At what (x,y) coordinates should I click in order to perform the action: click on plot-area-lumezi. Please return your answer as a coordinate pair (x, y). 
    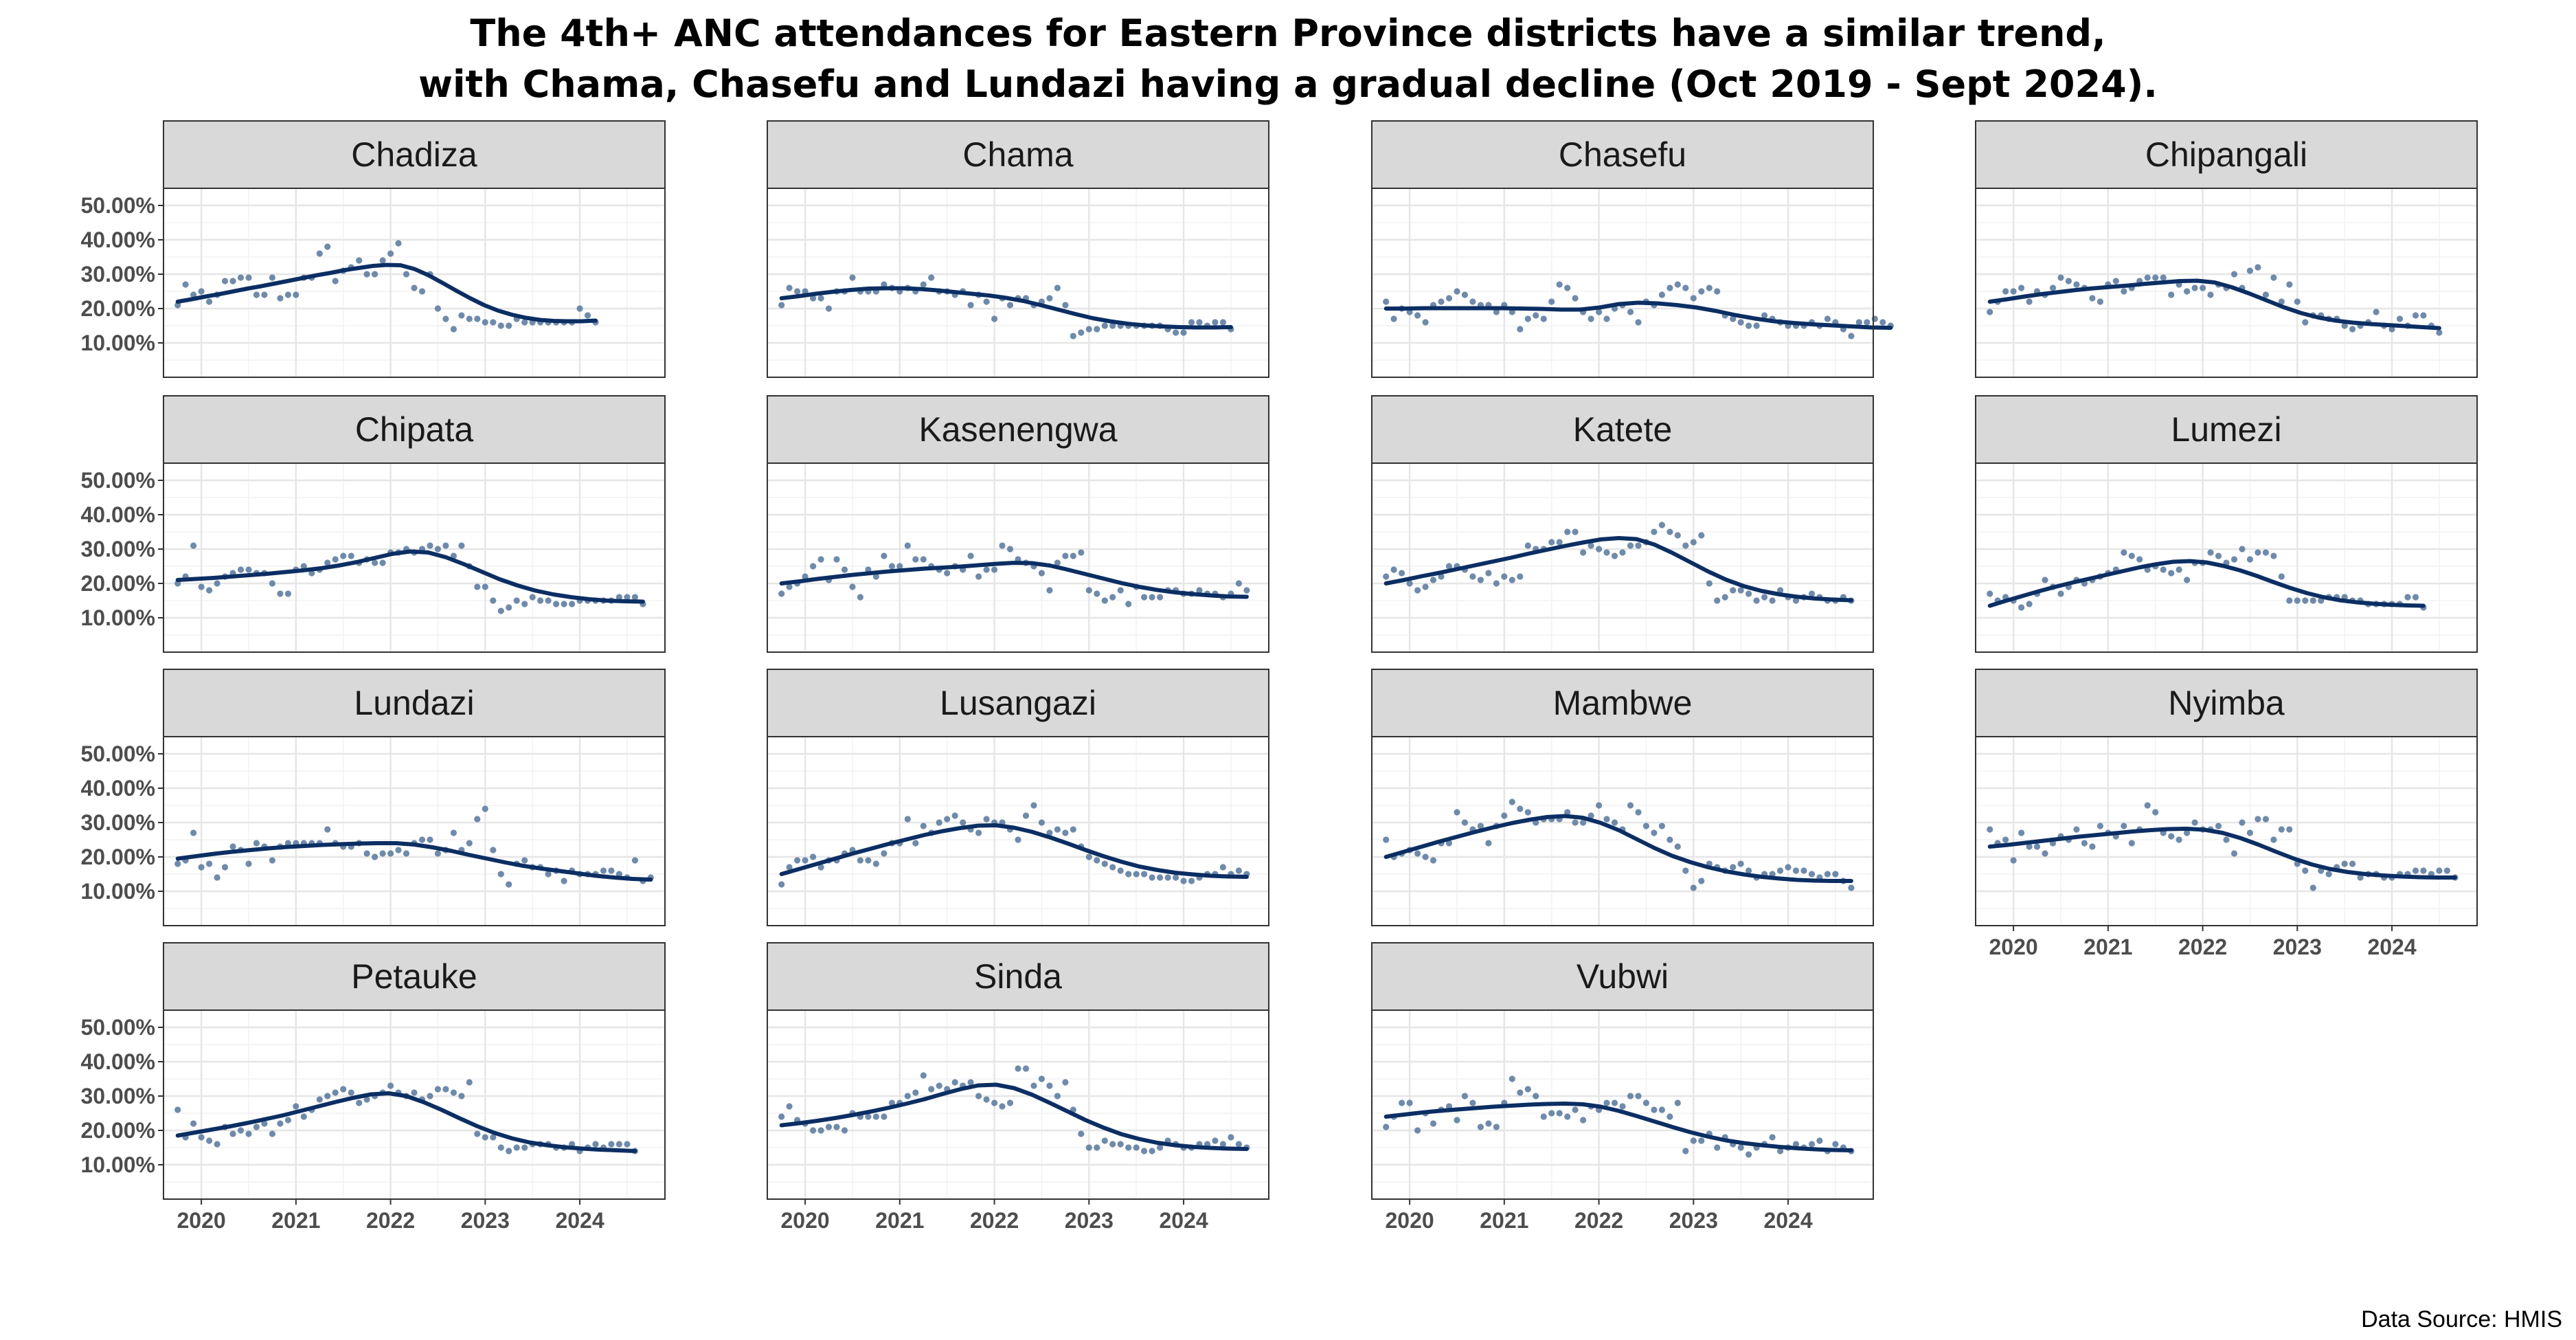
    Looking at the image, I should click on (2226, 557).